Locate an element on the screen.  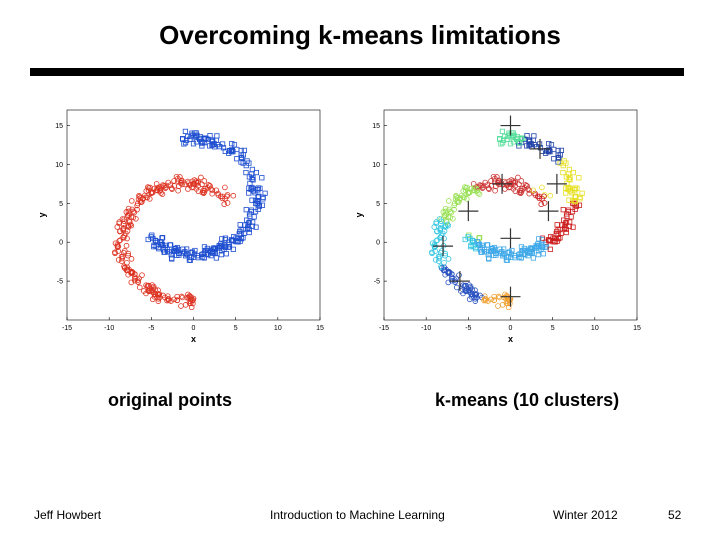
right-x-tick-label: -15 is located at coordinates (384, 328).